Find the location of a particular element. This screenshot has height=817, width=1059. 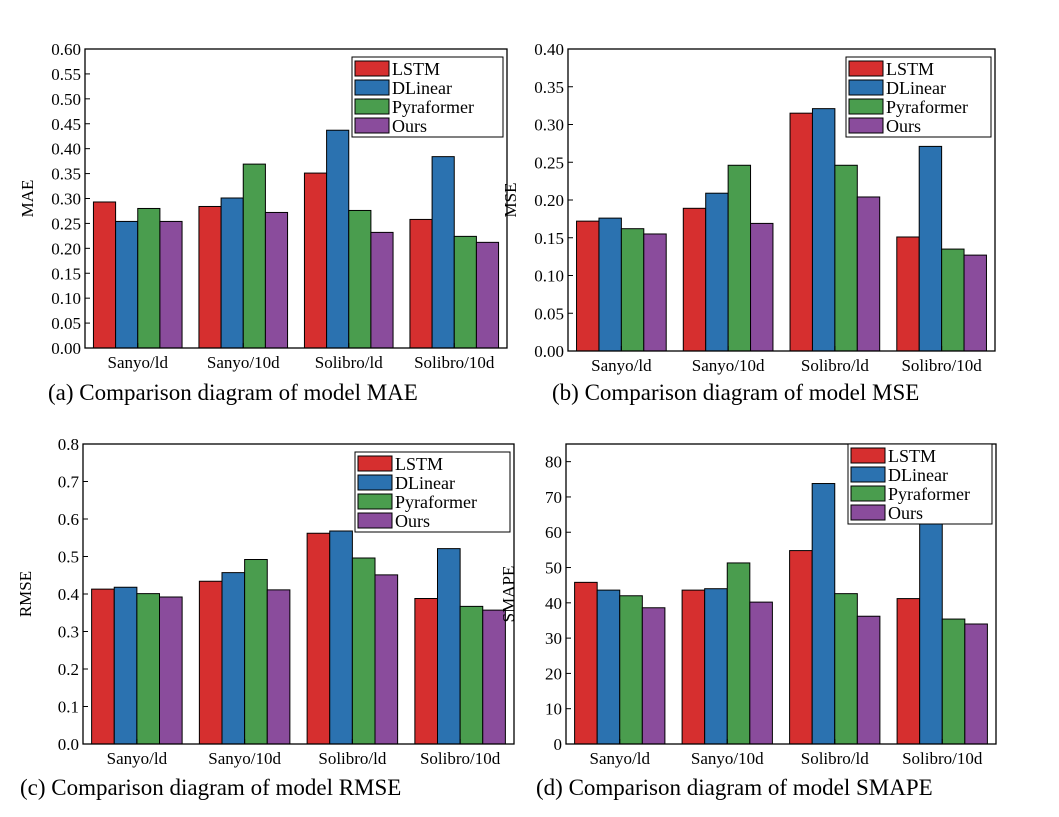

y-tick-label: 0.7 is located at coordinates (69, 482).